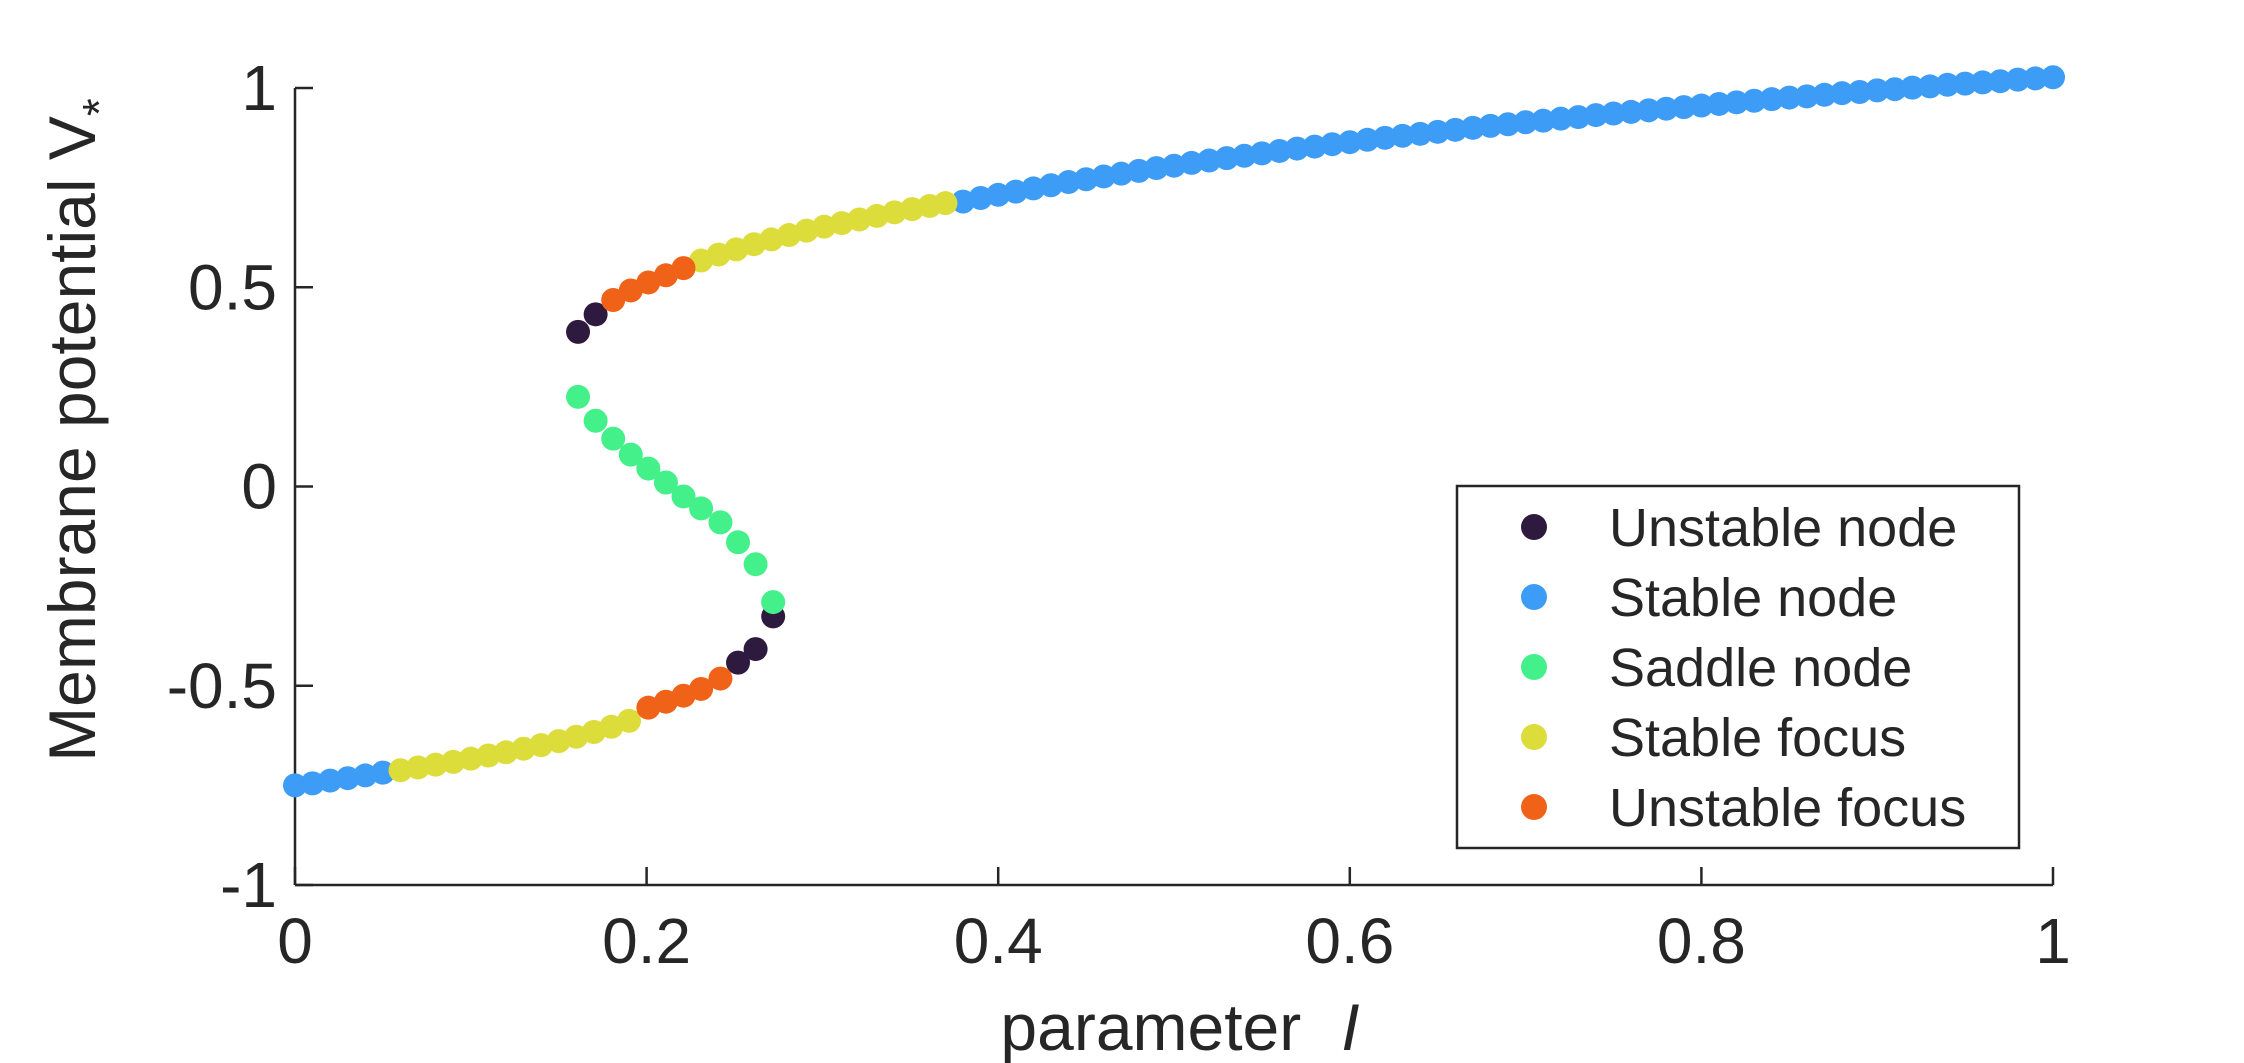  I want to click on y-axis-label-text: Membrane potential V, so click(72, 439).